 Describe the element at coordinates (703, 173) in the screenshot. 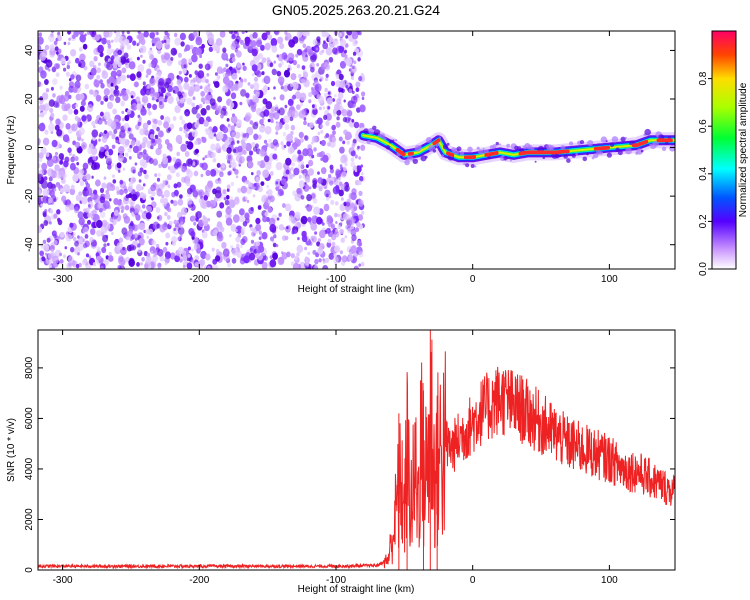

I see `colorbar-tick-label-2: 0.4` at that location.